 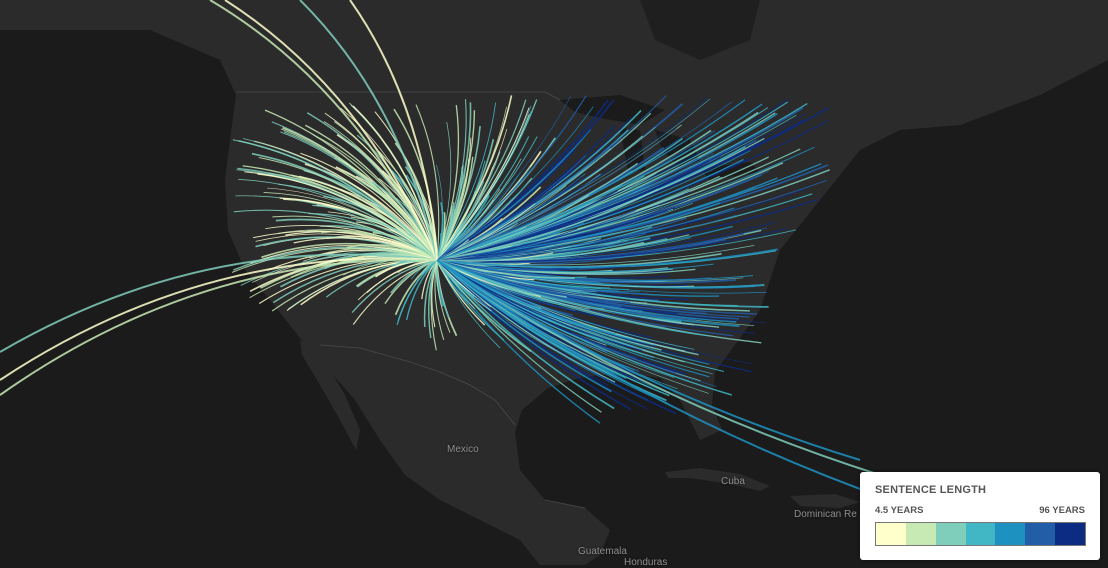 What do you see at coordinates (463, 449) in the screenshot?
I see `place-label-mexico: Mexico` at bounding box center [463, 449].